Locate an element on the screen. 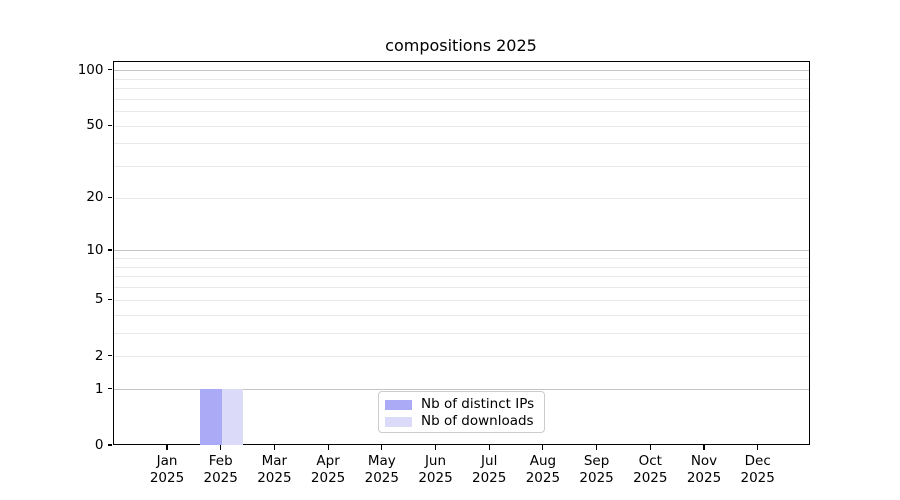  y-axis-tick-label: 1 is located at coordinates (99, 388).